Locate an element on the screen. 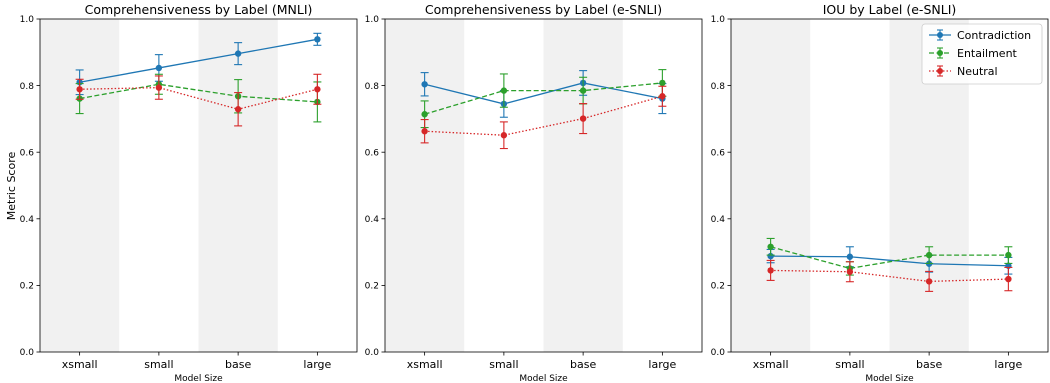 The height and width of the screenshot is (383, 1050). chart-title: IOU by Label (e-SNLI) is located at coordinates (890, 9).